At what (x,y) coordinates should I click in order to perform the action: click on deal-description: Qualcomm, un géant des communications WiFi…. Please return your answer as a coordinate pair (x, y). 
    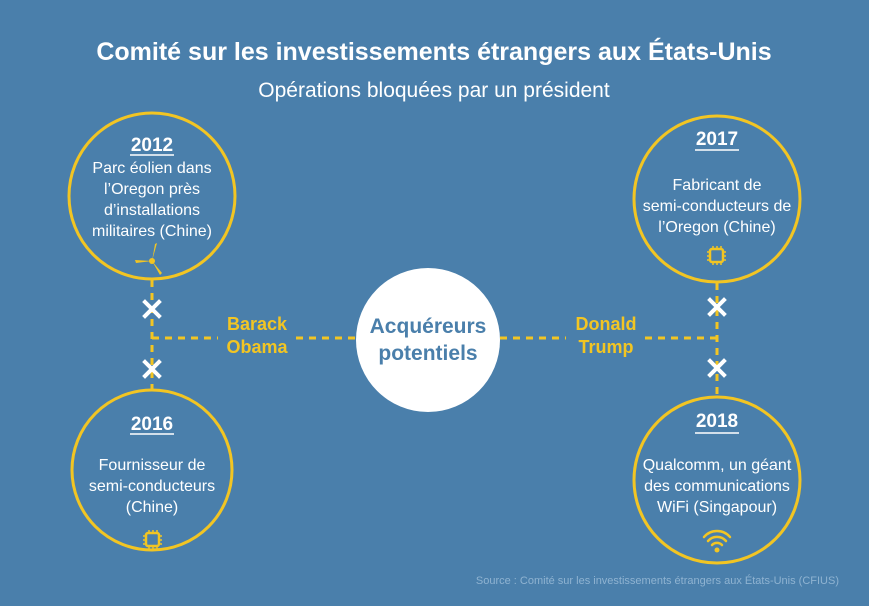
    Looking at the image, I should click on (717, 486).